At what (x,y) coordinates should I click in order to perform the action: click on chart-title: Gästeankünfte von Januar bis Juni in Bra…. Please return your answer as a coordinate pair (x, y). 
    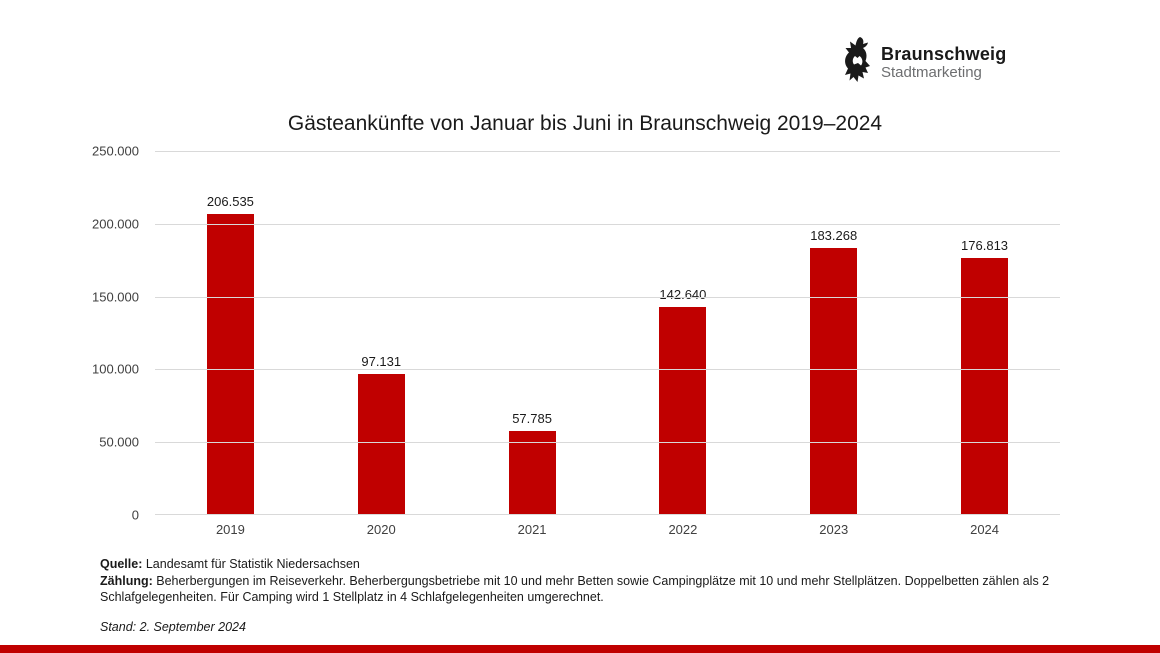
    Looking at the image, I should click on (585, 123).